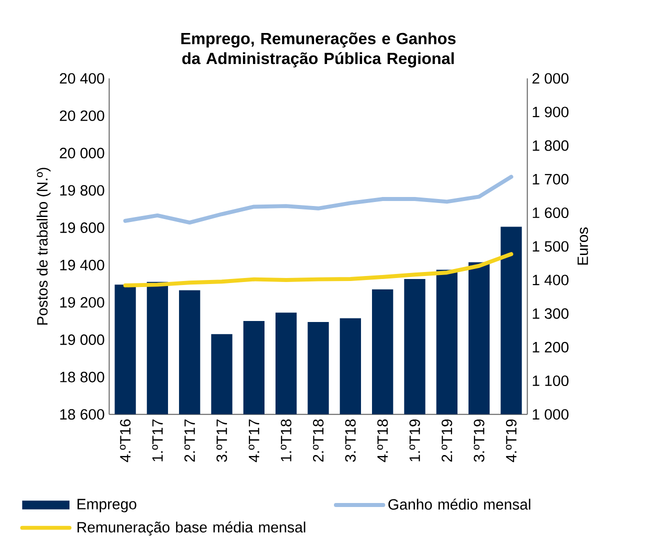 Image resolution: width=649 pixels, height=539 pixels. I want to click on x-tick-label: 4.ºT17, so click(254, 440).